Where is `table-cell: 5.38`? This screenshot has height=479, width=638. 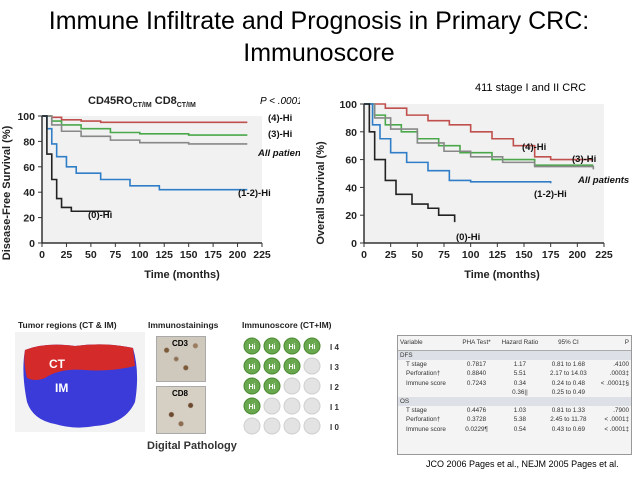 table-cell: 5.38 is located at coordinates (520, 420).